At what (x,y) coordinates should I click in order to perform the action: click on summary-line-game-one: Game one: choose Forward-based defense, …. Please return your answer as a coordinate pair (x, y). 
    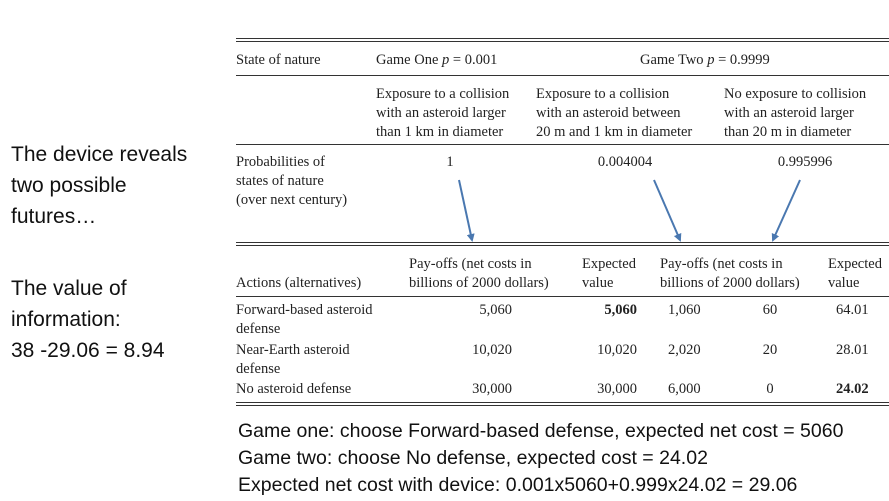
    Looking at the image, I should click on (541, 431).